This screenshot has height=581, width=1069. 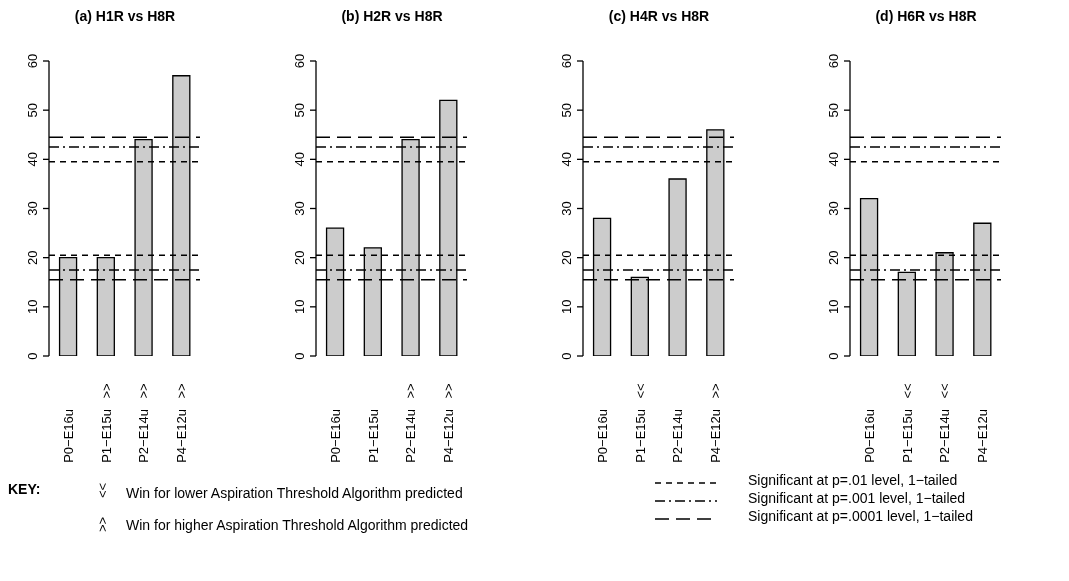 I want to click on text: Win for lower Aspiration Threshold Algorithm predicted, so click(x=294, y=493).